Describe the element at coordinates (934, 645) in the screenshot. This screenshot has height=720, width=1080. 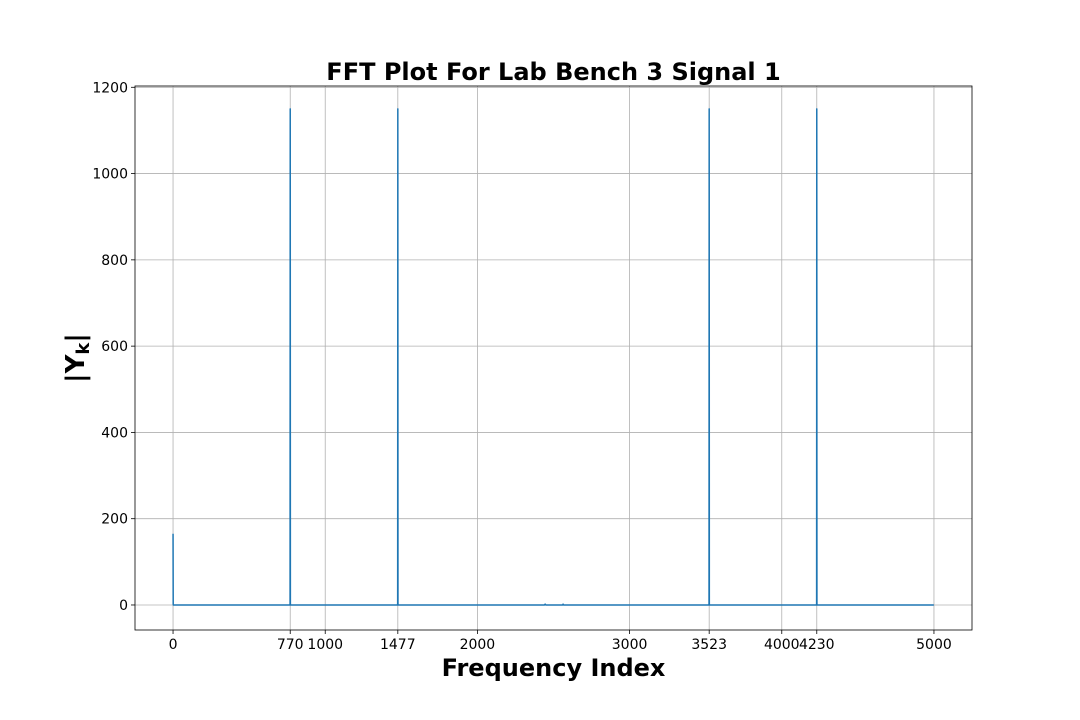
I see `x-tick-label: 5000` at that location.